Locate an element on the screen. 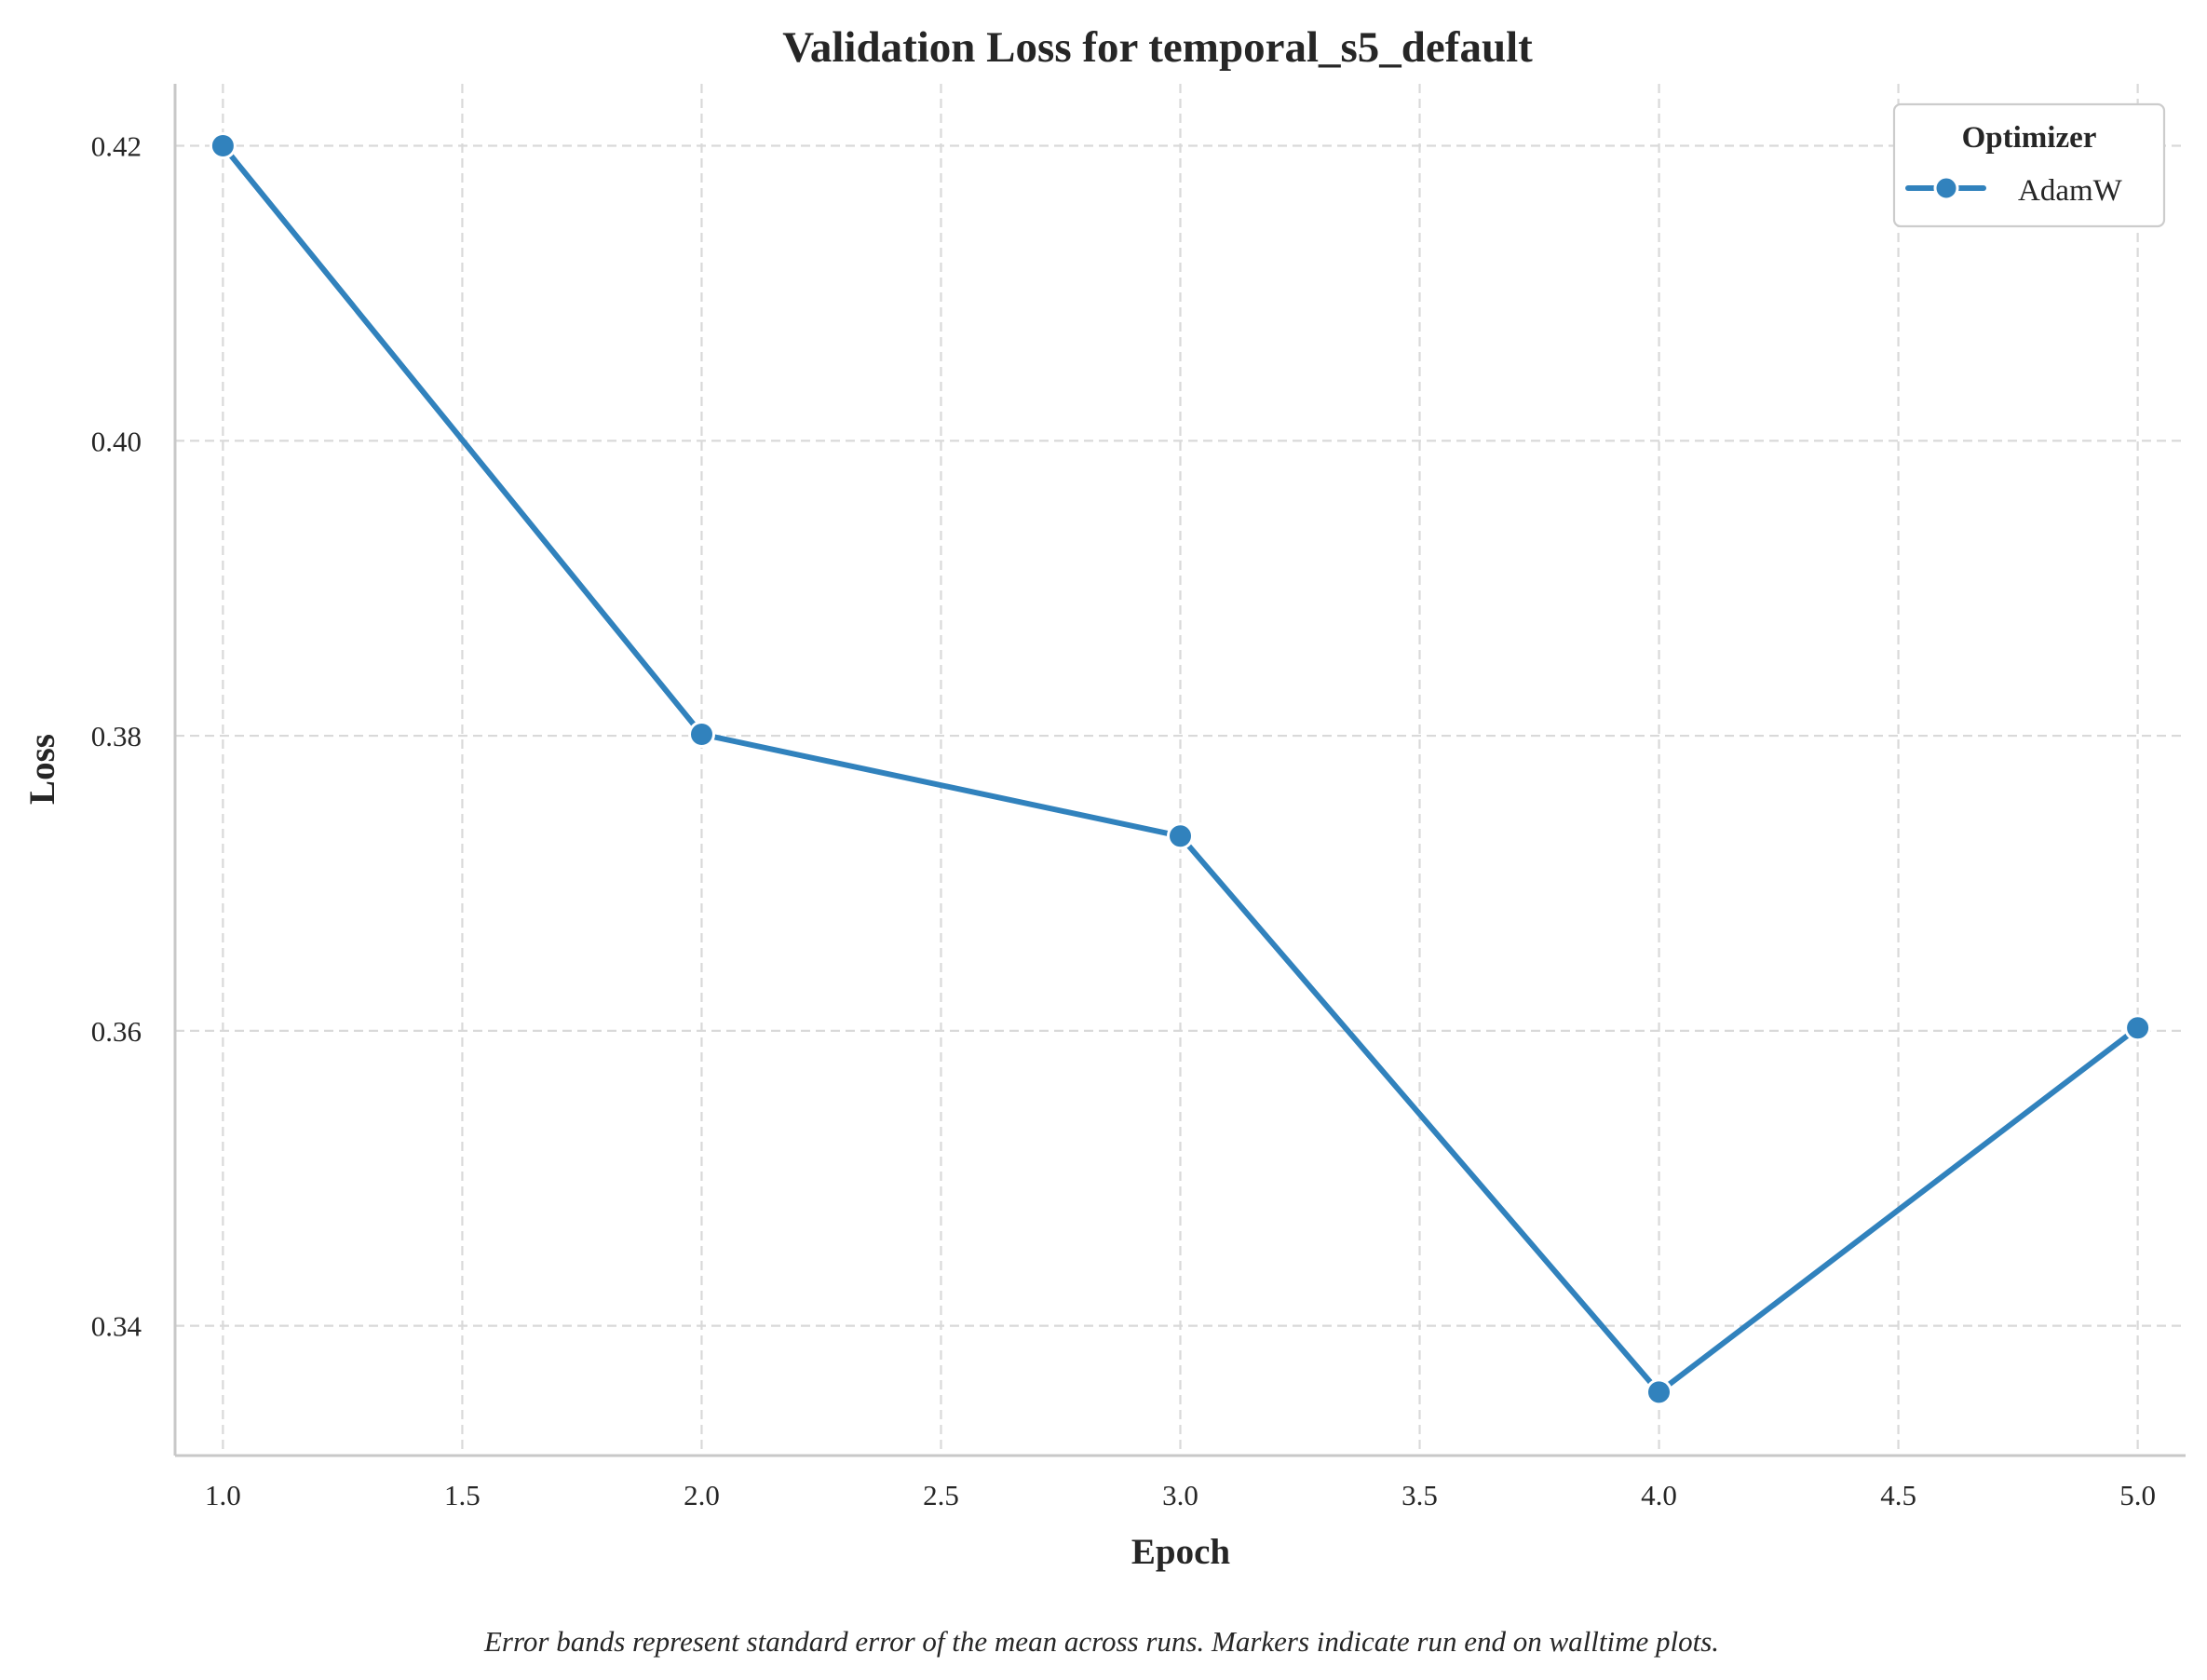 This screenshot has height=1680, width=2207. y-tick-labels: 0.34 0.36 0.38 0.40 0.42 is located at coordinates (116, 736).